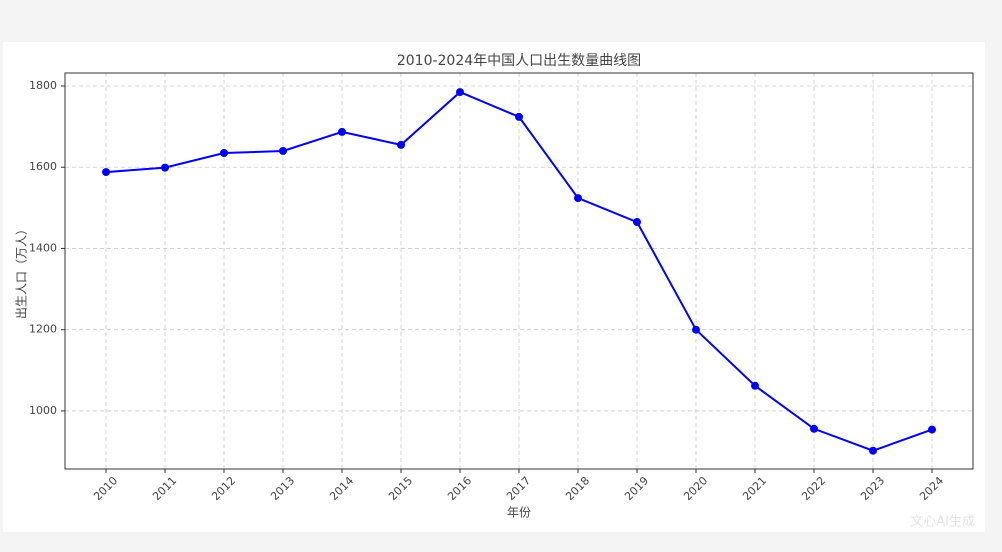  What do you see at coordinates (43, 85) in the screenshot?
I see `y-tick-label: 1800` at bounding box center [43, 85].